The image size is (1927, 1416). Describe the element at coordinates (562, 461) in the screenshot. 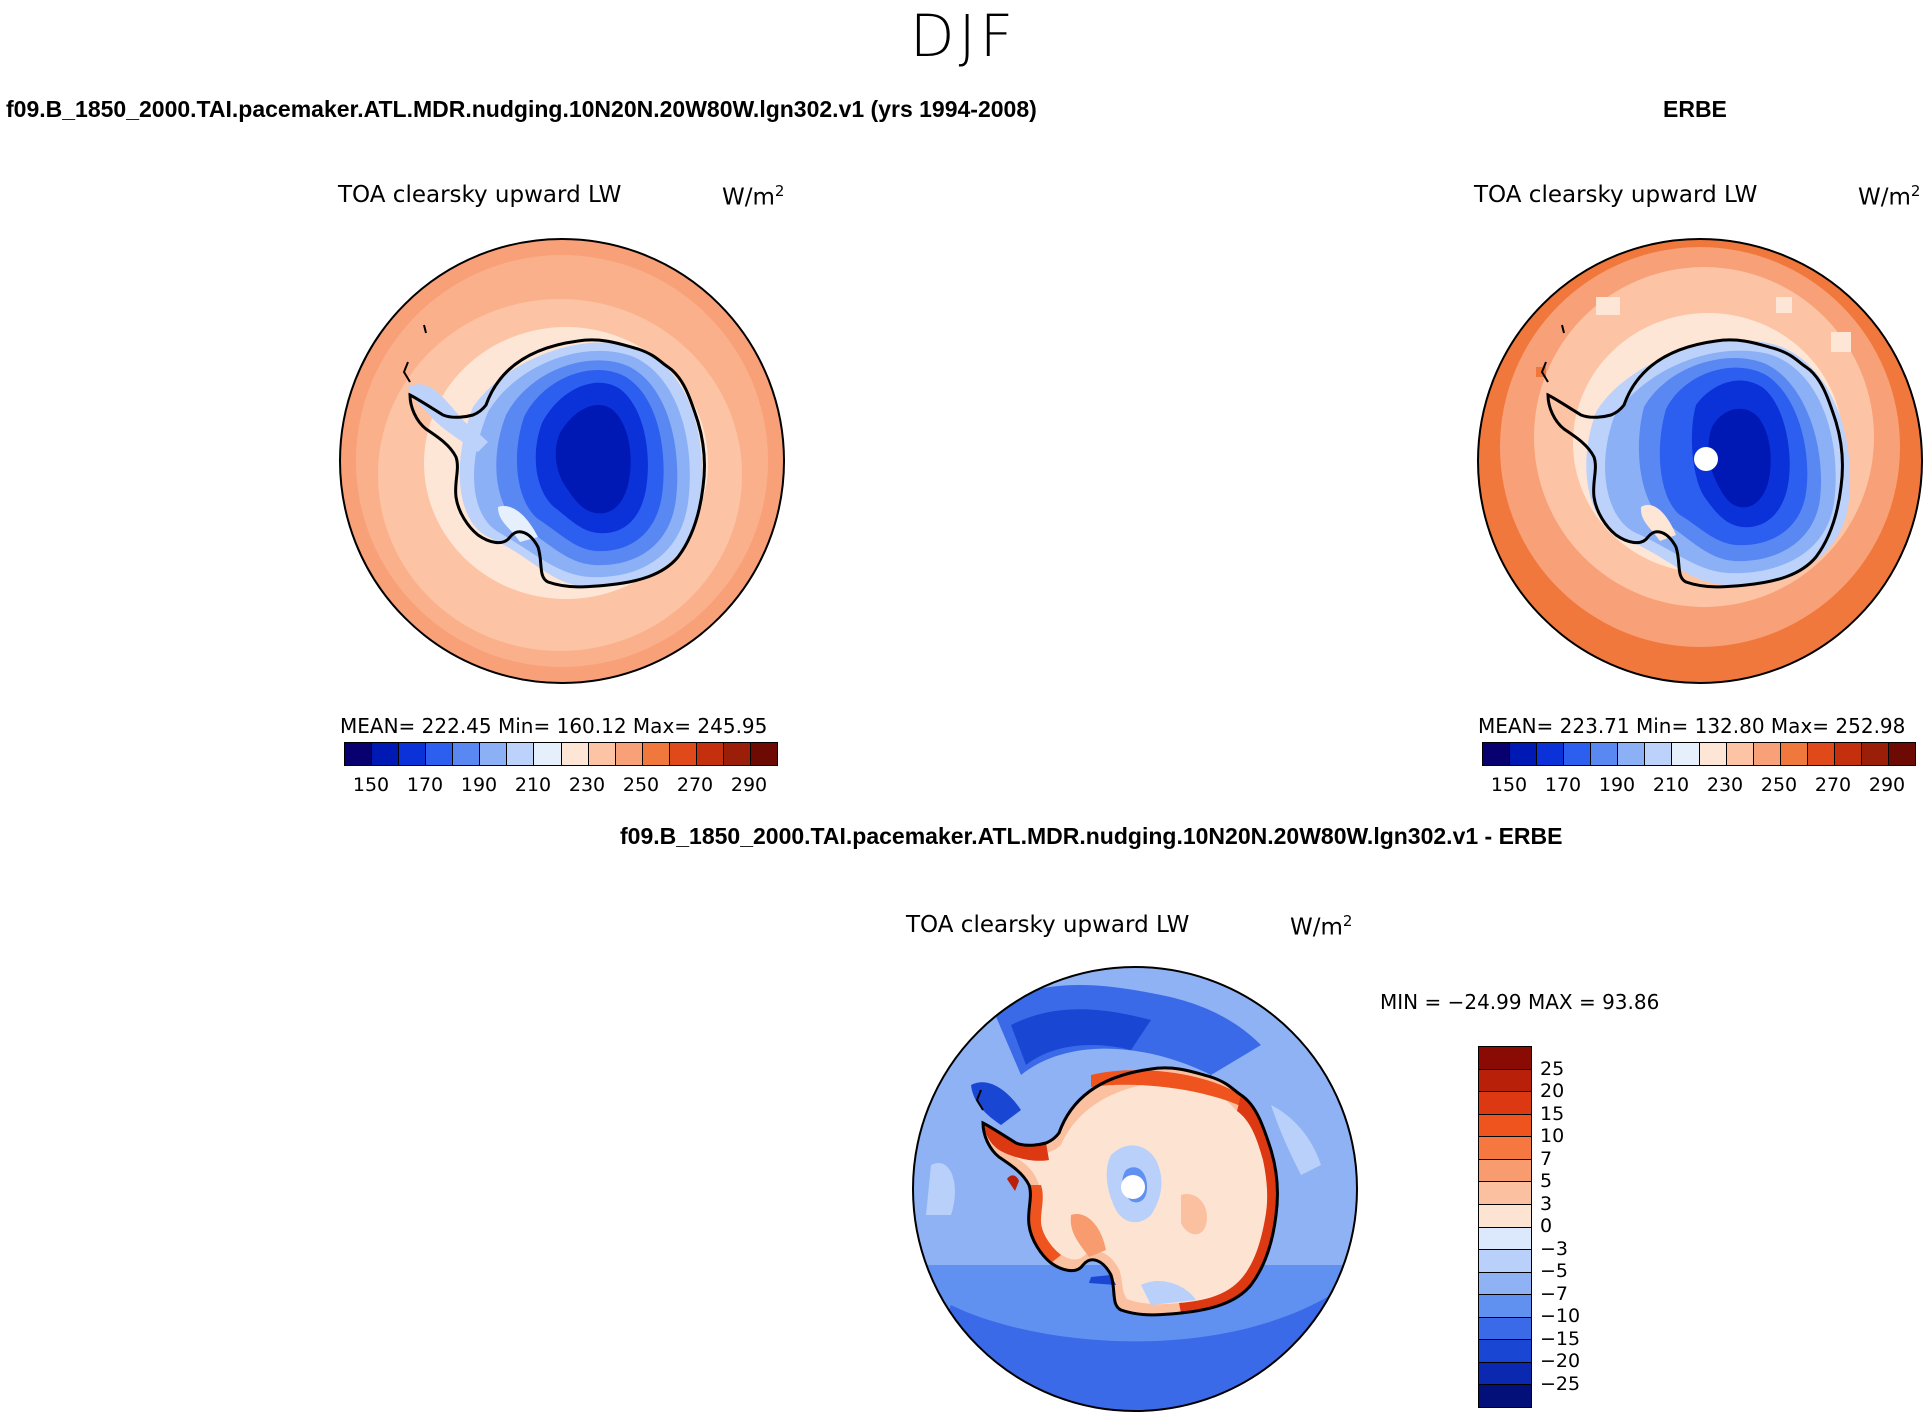

I see `model-polar-map` at that location.